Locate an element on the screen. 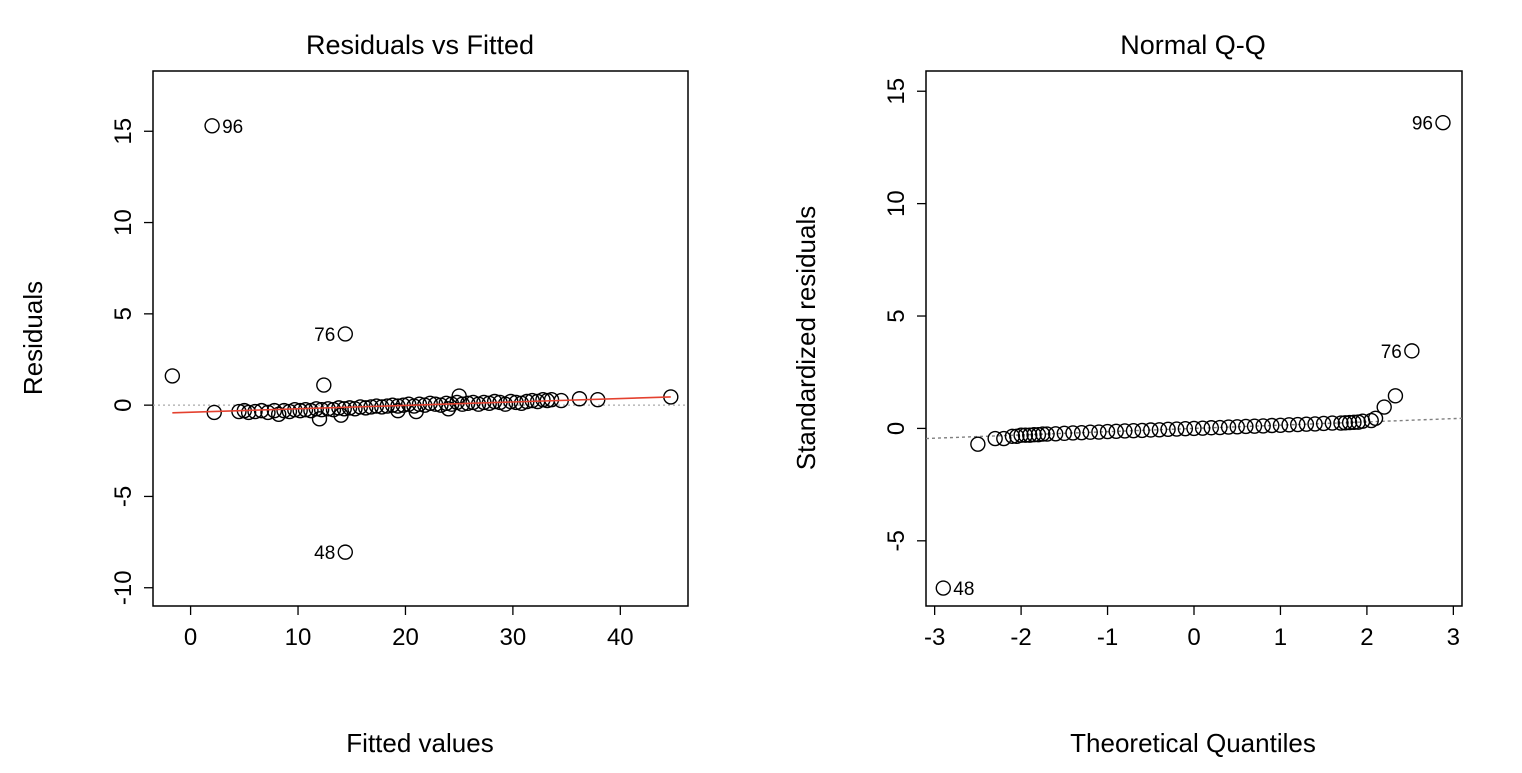 The image size is (1522, 773). x-tick-label: 40 is located at coordinates (620, 637).